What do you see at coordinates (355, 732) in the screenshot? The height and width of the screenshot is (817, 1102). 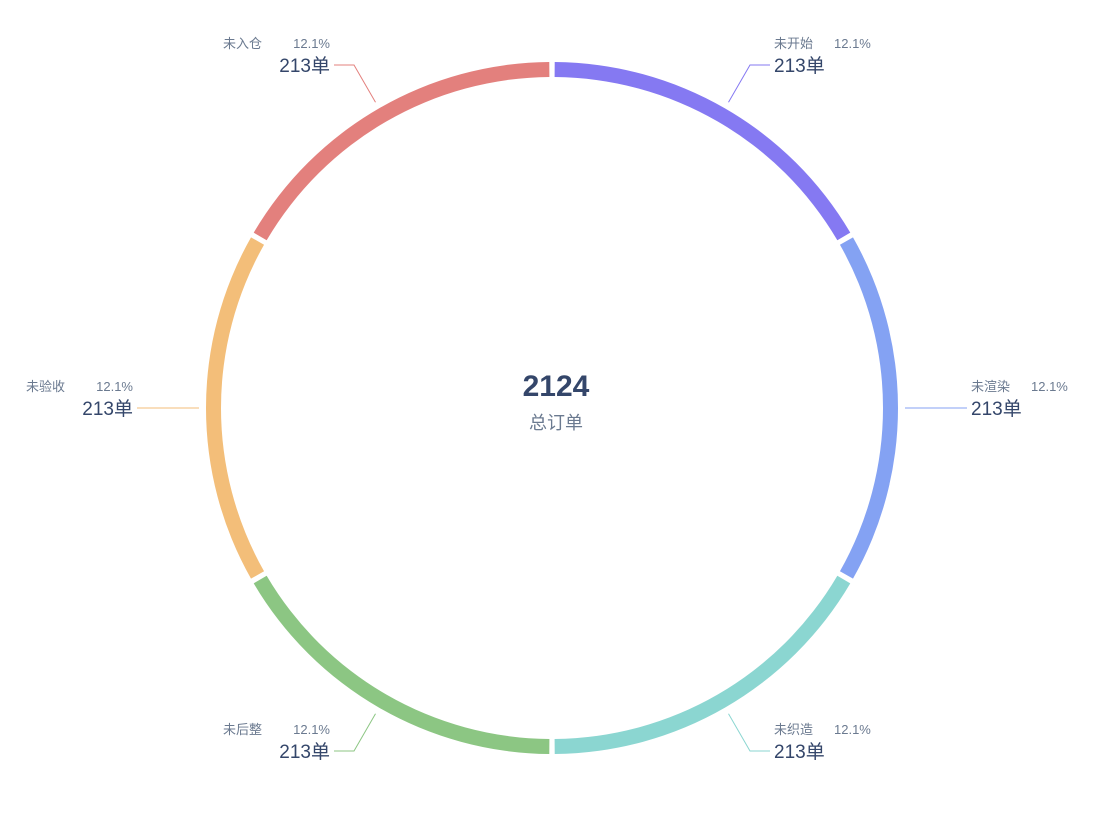 I see `slice-4-leader-line` at bounding box center [355, 732].